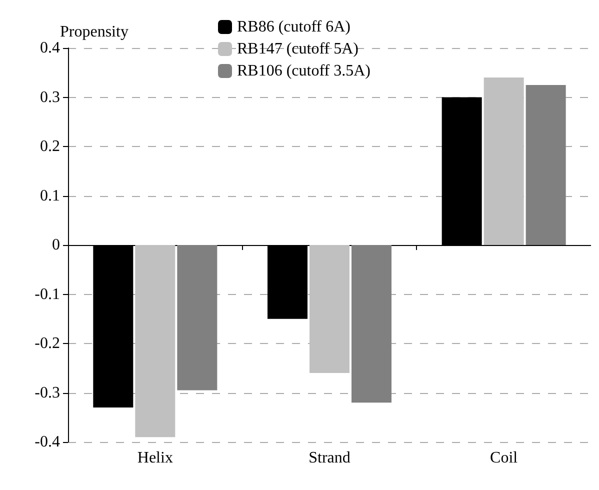  Describe the element at coordinates (56, 245) in the screenshot. I see `y-tick-label: 0` at that location.